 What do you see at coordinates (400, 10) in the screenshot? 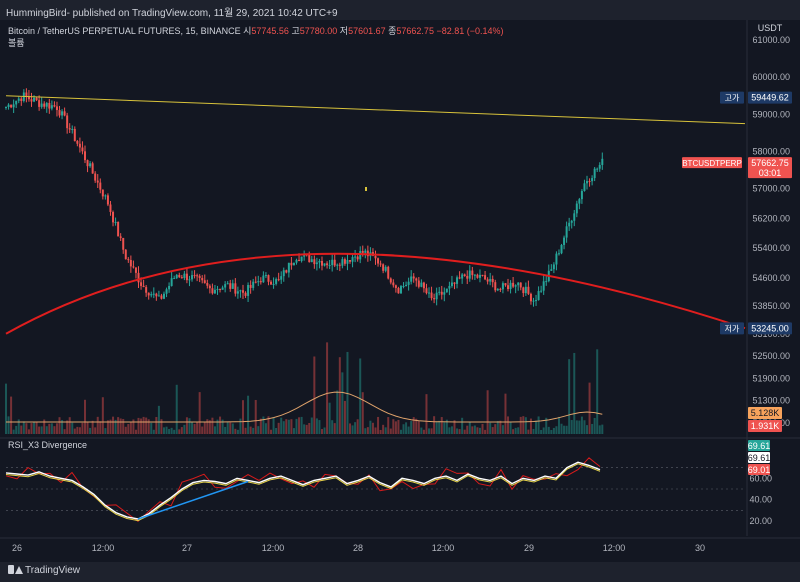
I see `header-strip` at bounding box center [400, 10].